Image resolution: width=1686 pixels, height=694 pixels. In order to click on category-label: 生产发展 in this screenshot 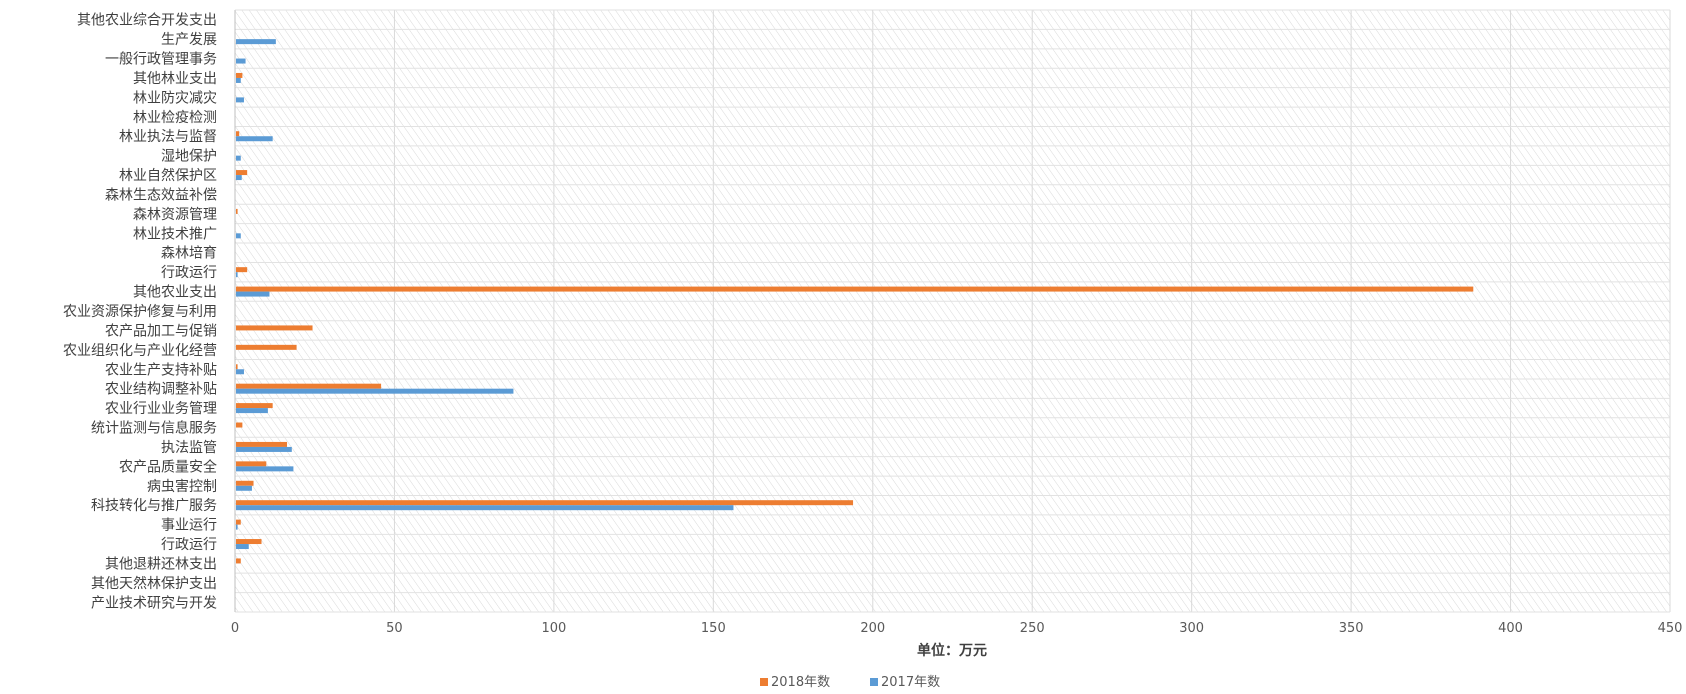, I will do `click(189, 40)`.